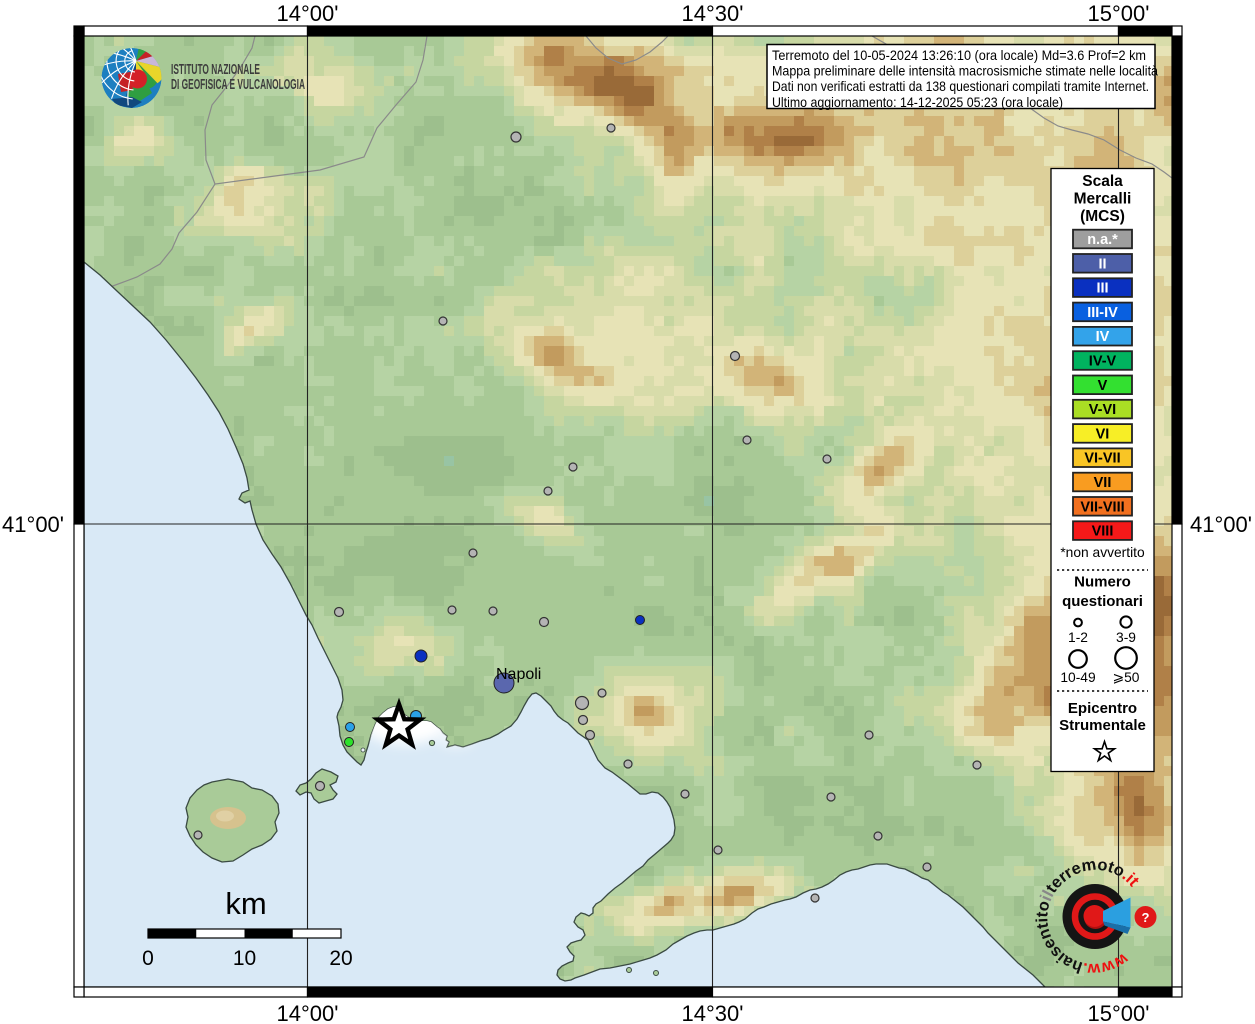 The image size is (1255, 1024). Describe the element at coordinates (148, 958) in the screenshot. I see `svg-text: 0` at that location.